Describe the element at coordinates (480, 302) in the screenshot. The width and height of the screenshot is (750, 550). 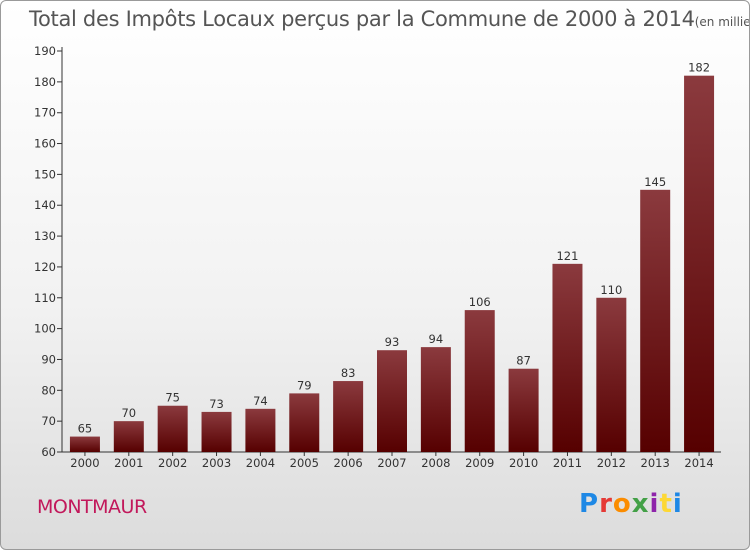
I see `data-label-2009: 106` at that location.